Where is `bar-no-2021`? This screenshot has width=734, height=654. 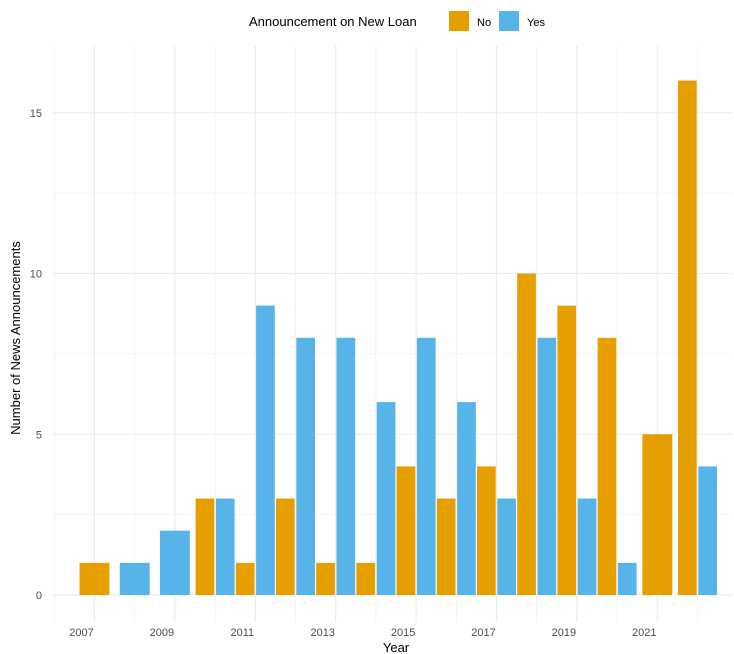
bar-no-2021 is located at coordinates (657, 514).